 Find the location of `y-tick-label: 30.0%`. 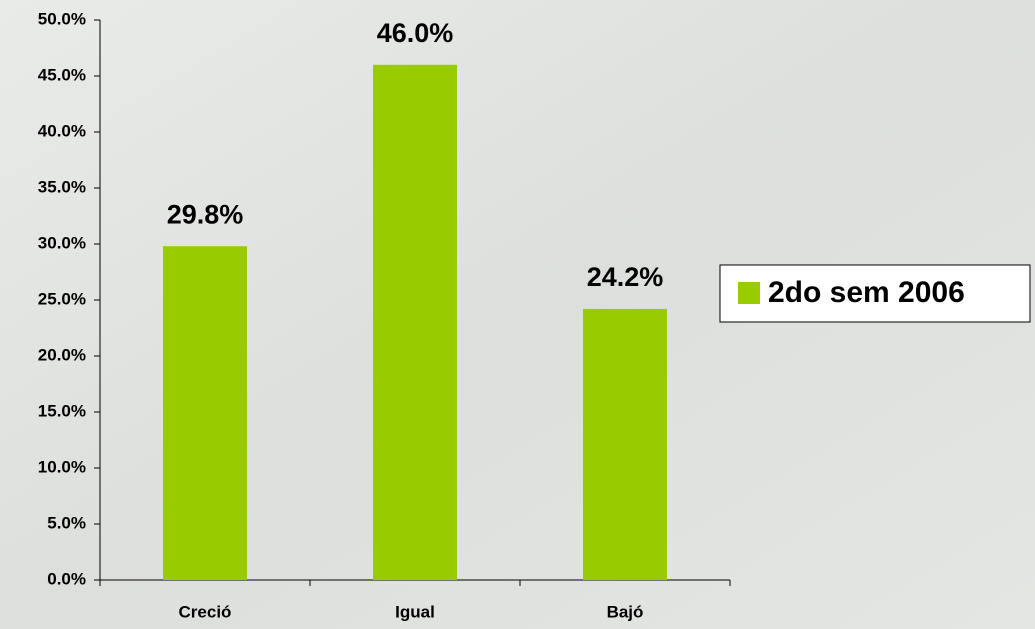

y-tick-label: 30.0% is located at coordinates (62, 242).